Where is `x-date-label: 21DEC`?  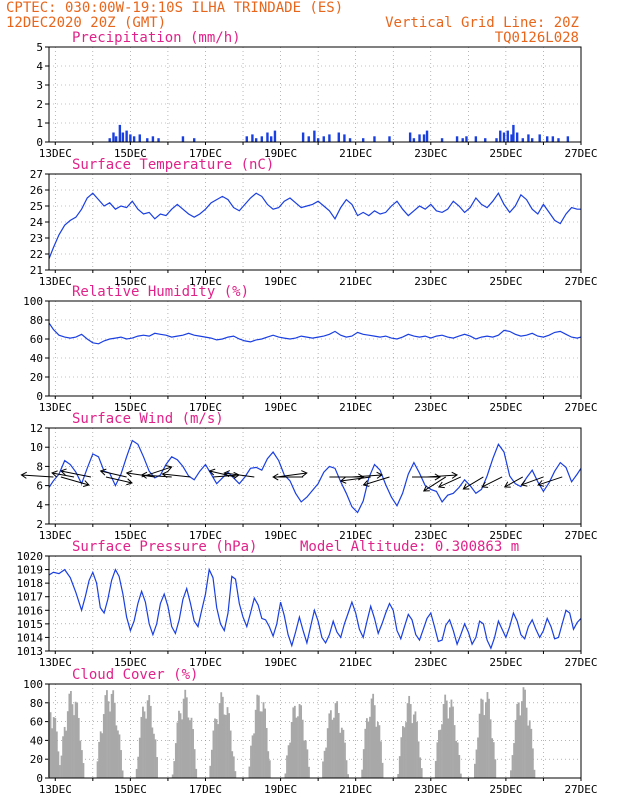 x-date-label: 21DEC is located at coordinates (355, 789).